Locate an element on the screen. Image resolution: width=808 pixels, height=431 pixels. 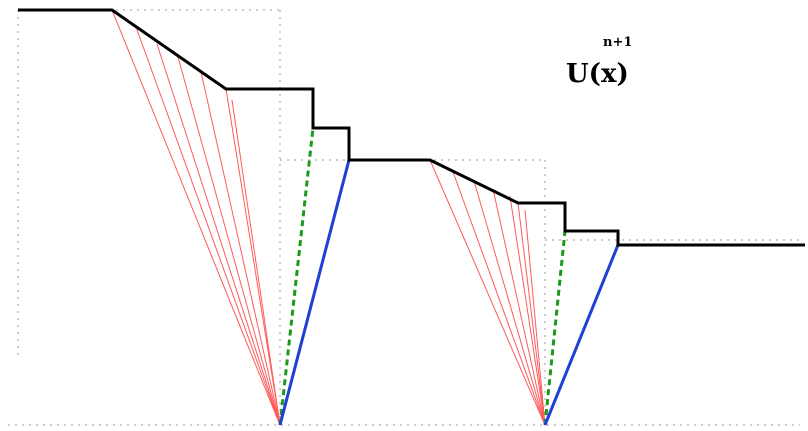
shock-line-left is located at coordinates (314, 292).